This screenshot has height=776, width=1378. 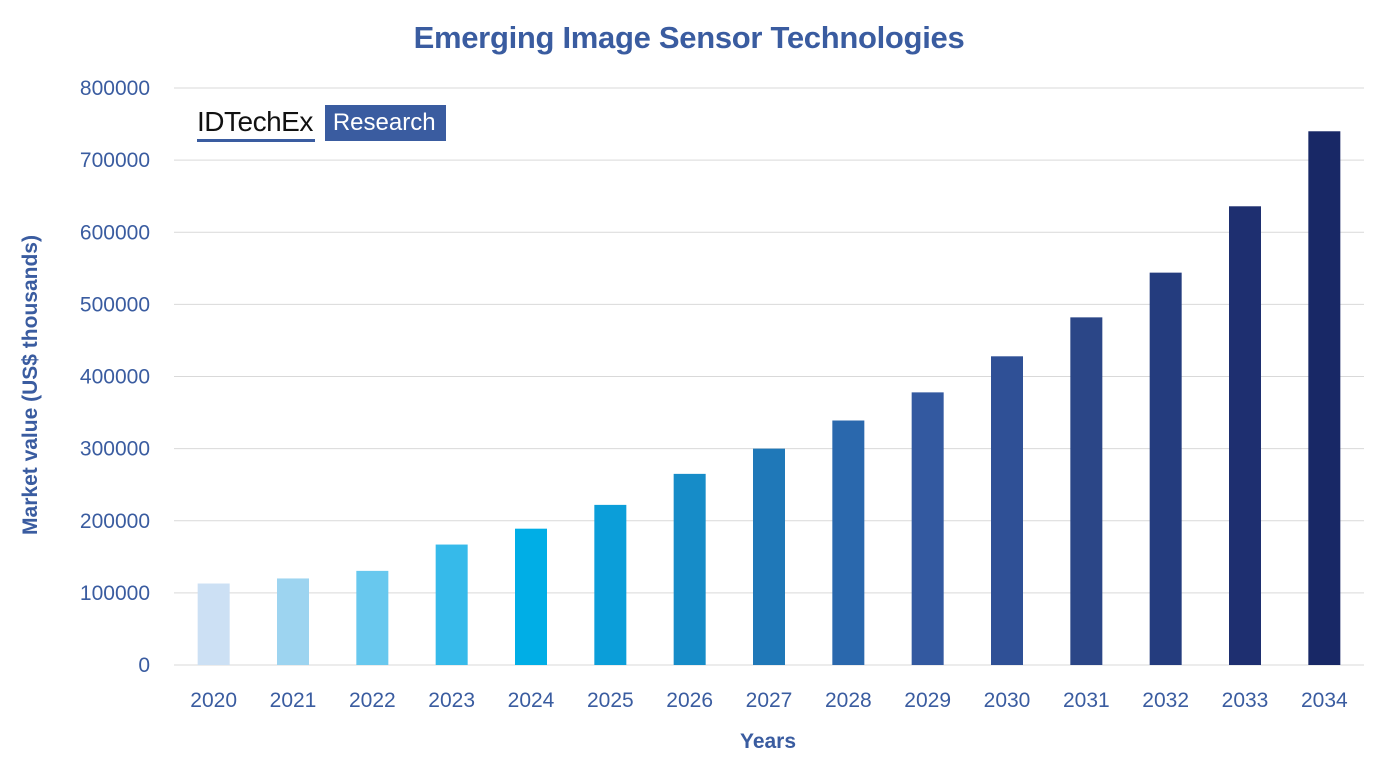 I want to click on y-tick-label: 300000, so click(x=115, y=449).